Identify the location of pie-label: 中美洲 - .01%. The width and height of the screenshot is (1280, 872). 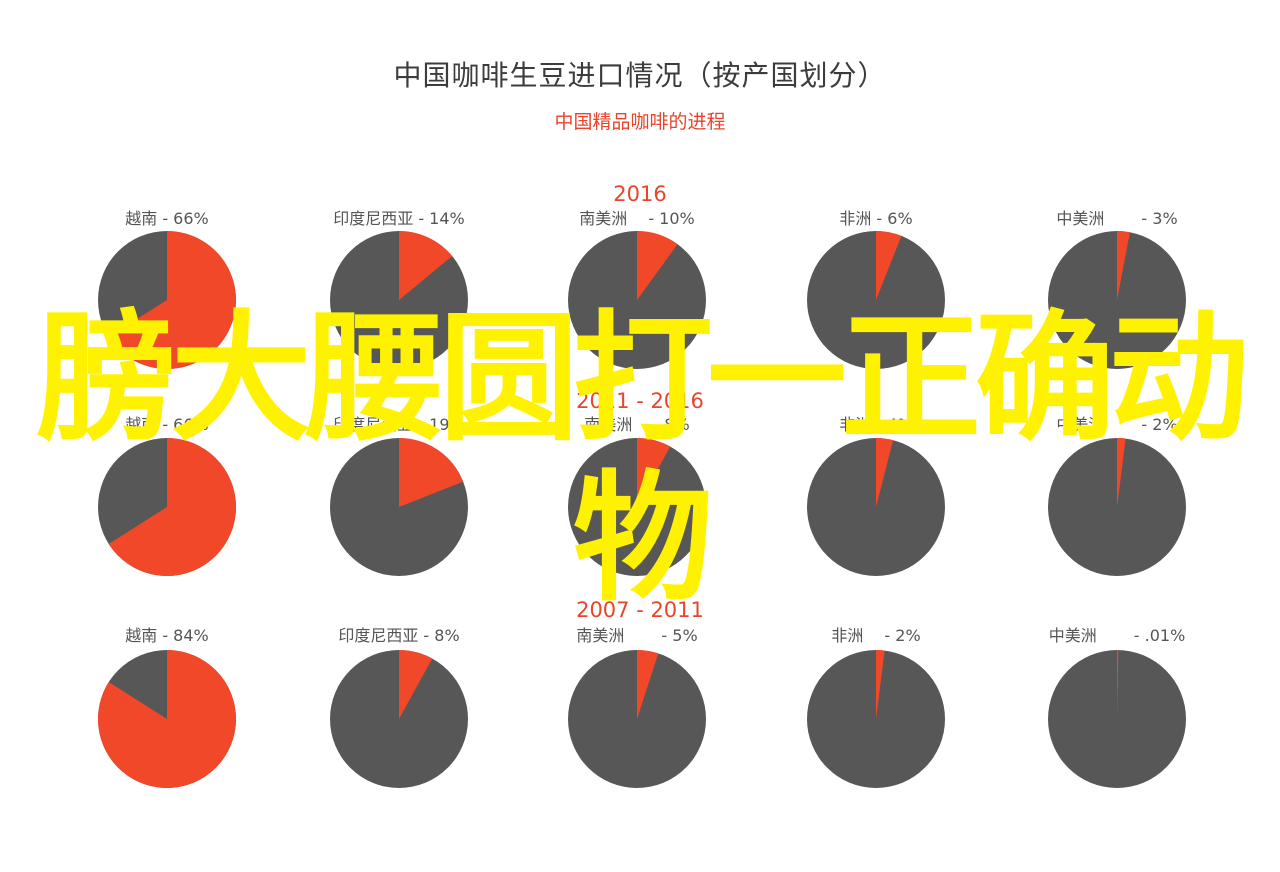
(1117, 635).